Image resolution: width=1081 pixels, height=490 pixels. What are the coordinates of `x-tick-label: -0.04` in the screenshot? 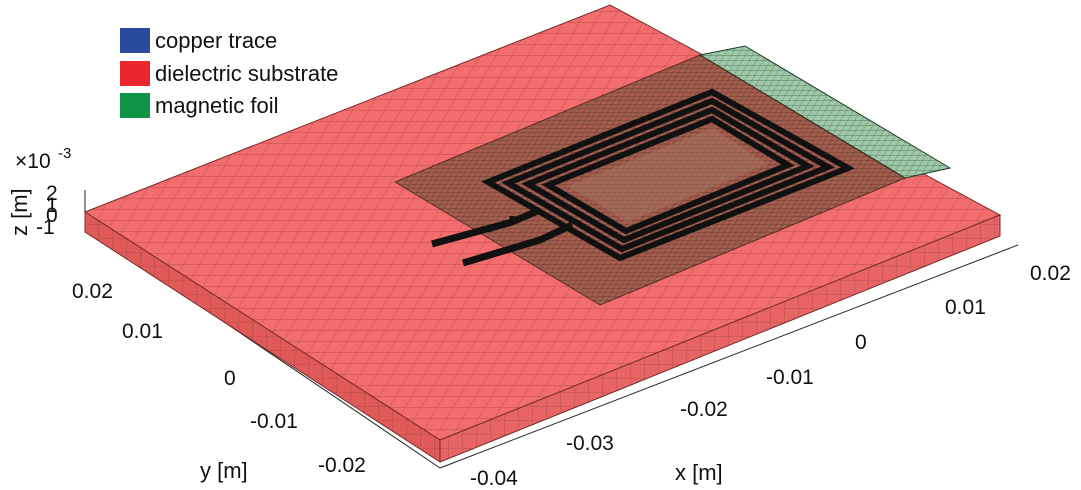 It's located at (494, 478).